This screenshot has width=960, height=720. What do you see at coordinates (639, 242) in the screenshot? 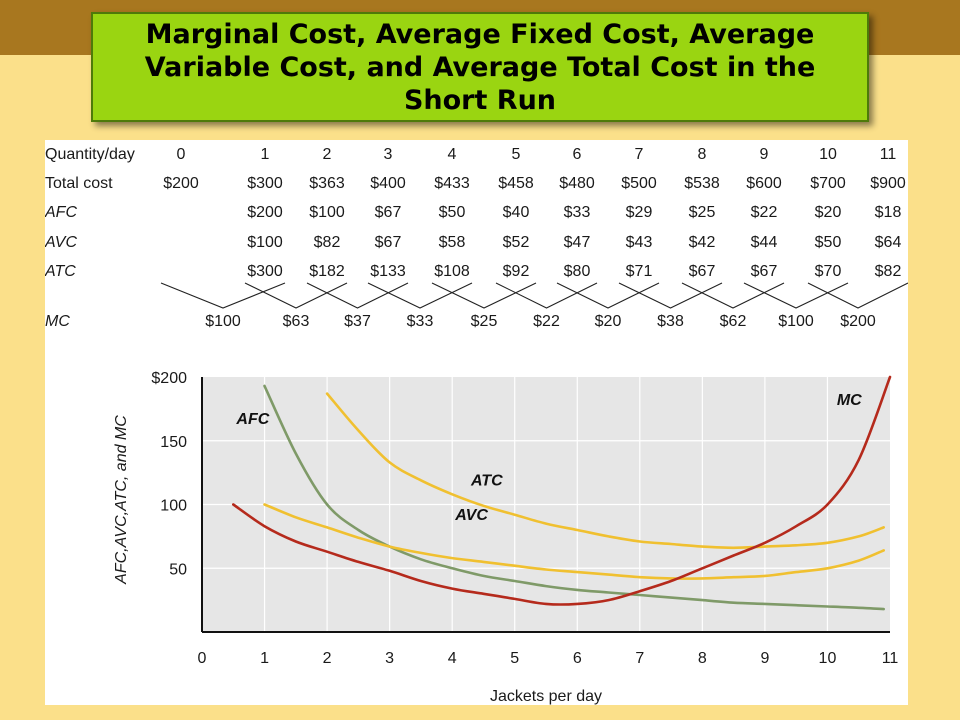
I see `table-cell: $43` at bounding box center [639, 242].